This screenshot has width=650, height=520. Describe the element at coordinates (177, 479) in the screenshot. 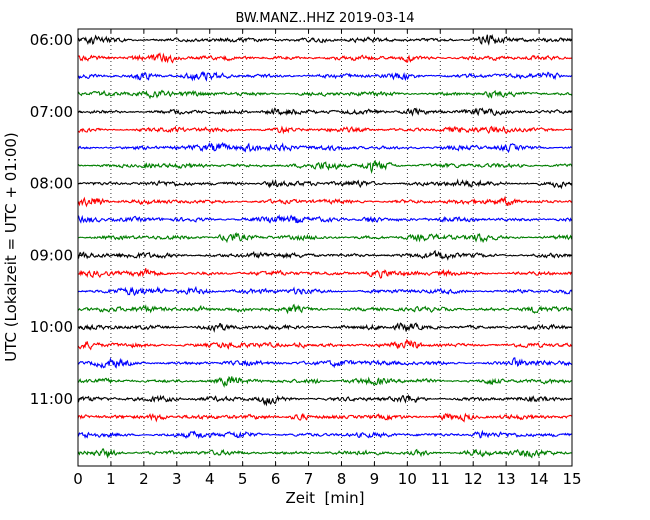

I see `x-tick-label: 3` at that location.